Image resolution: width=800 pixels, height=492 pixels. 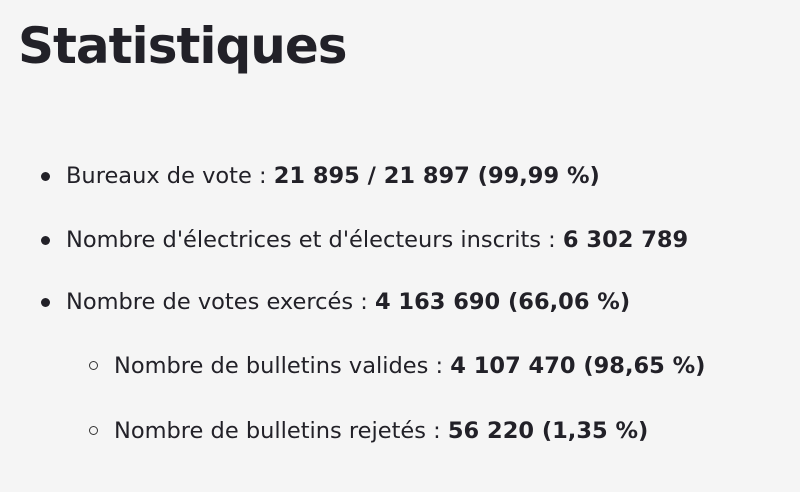 I want to click on page-title: Statistiques, so click(x=183, y=46).